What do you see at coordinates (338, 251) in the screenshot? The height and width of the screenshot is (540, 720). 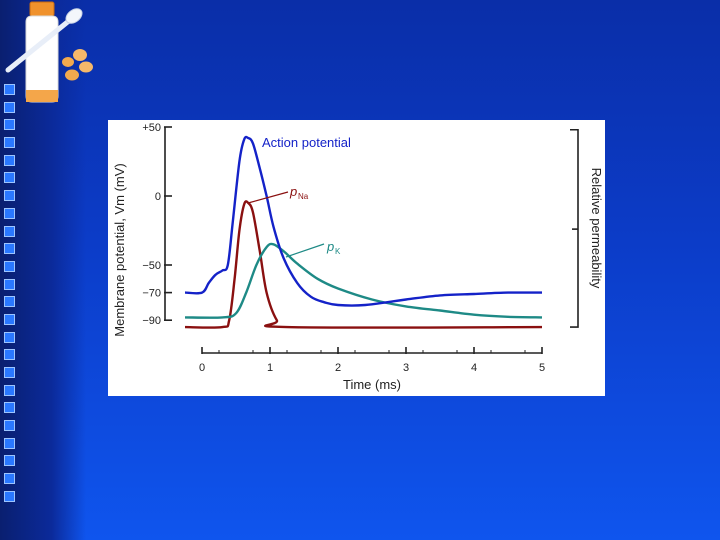 I see `annotation-pk-subscript: K` at bounding box center [338, 251].